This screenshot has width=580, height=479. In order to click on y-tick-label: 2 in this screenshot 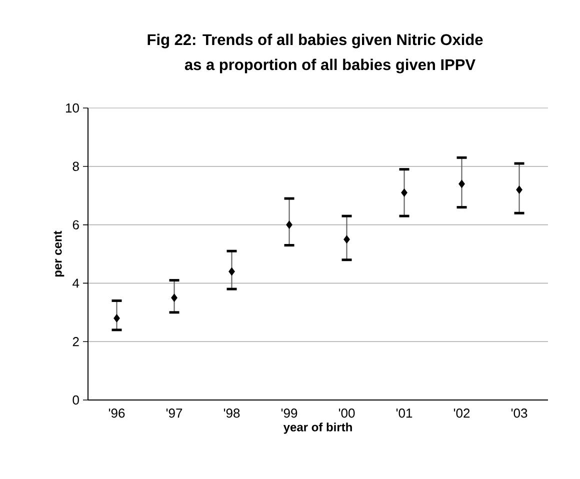, I will do `click(75, 341)`.